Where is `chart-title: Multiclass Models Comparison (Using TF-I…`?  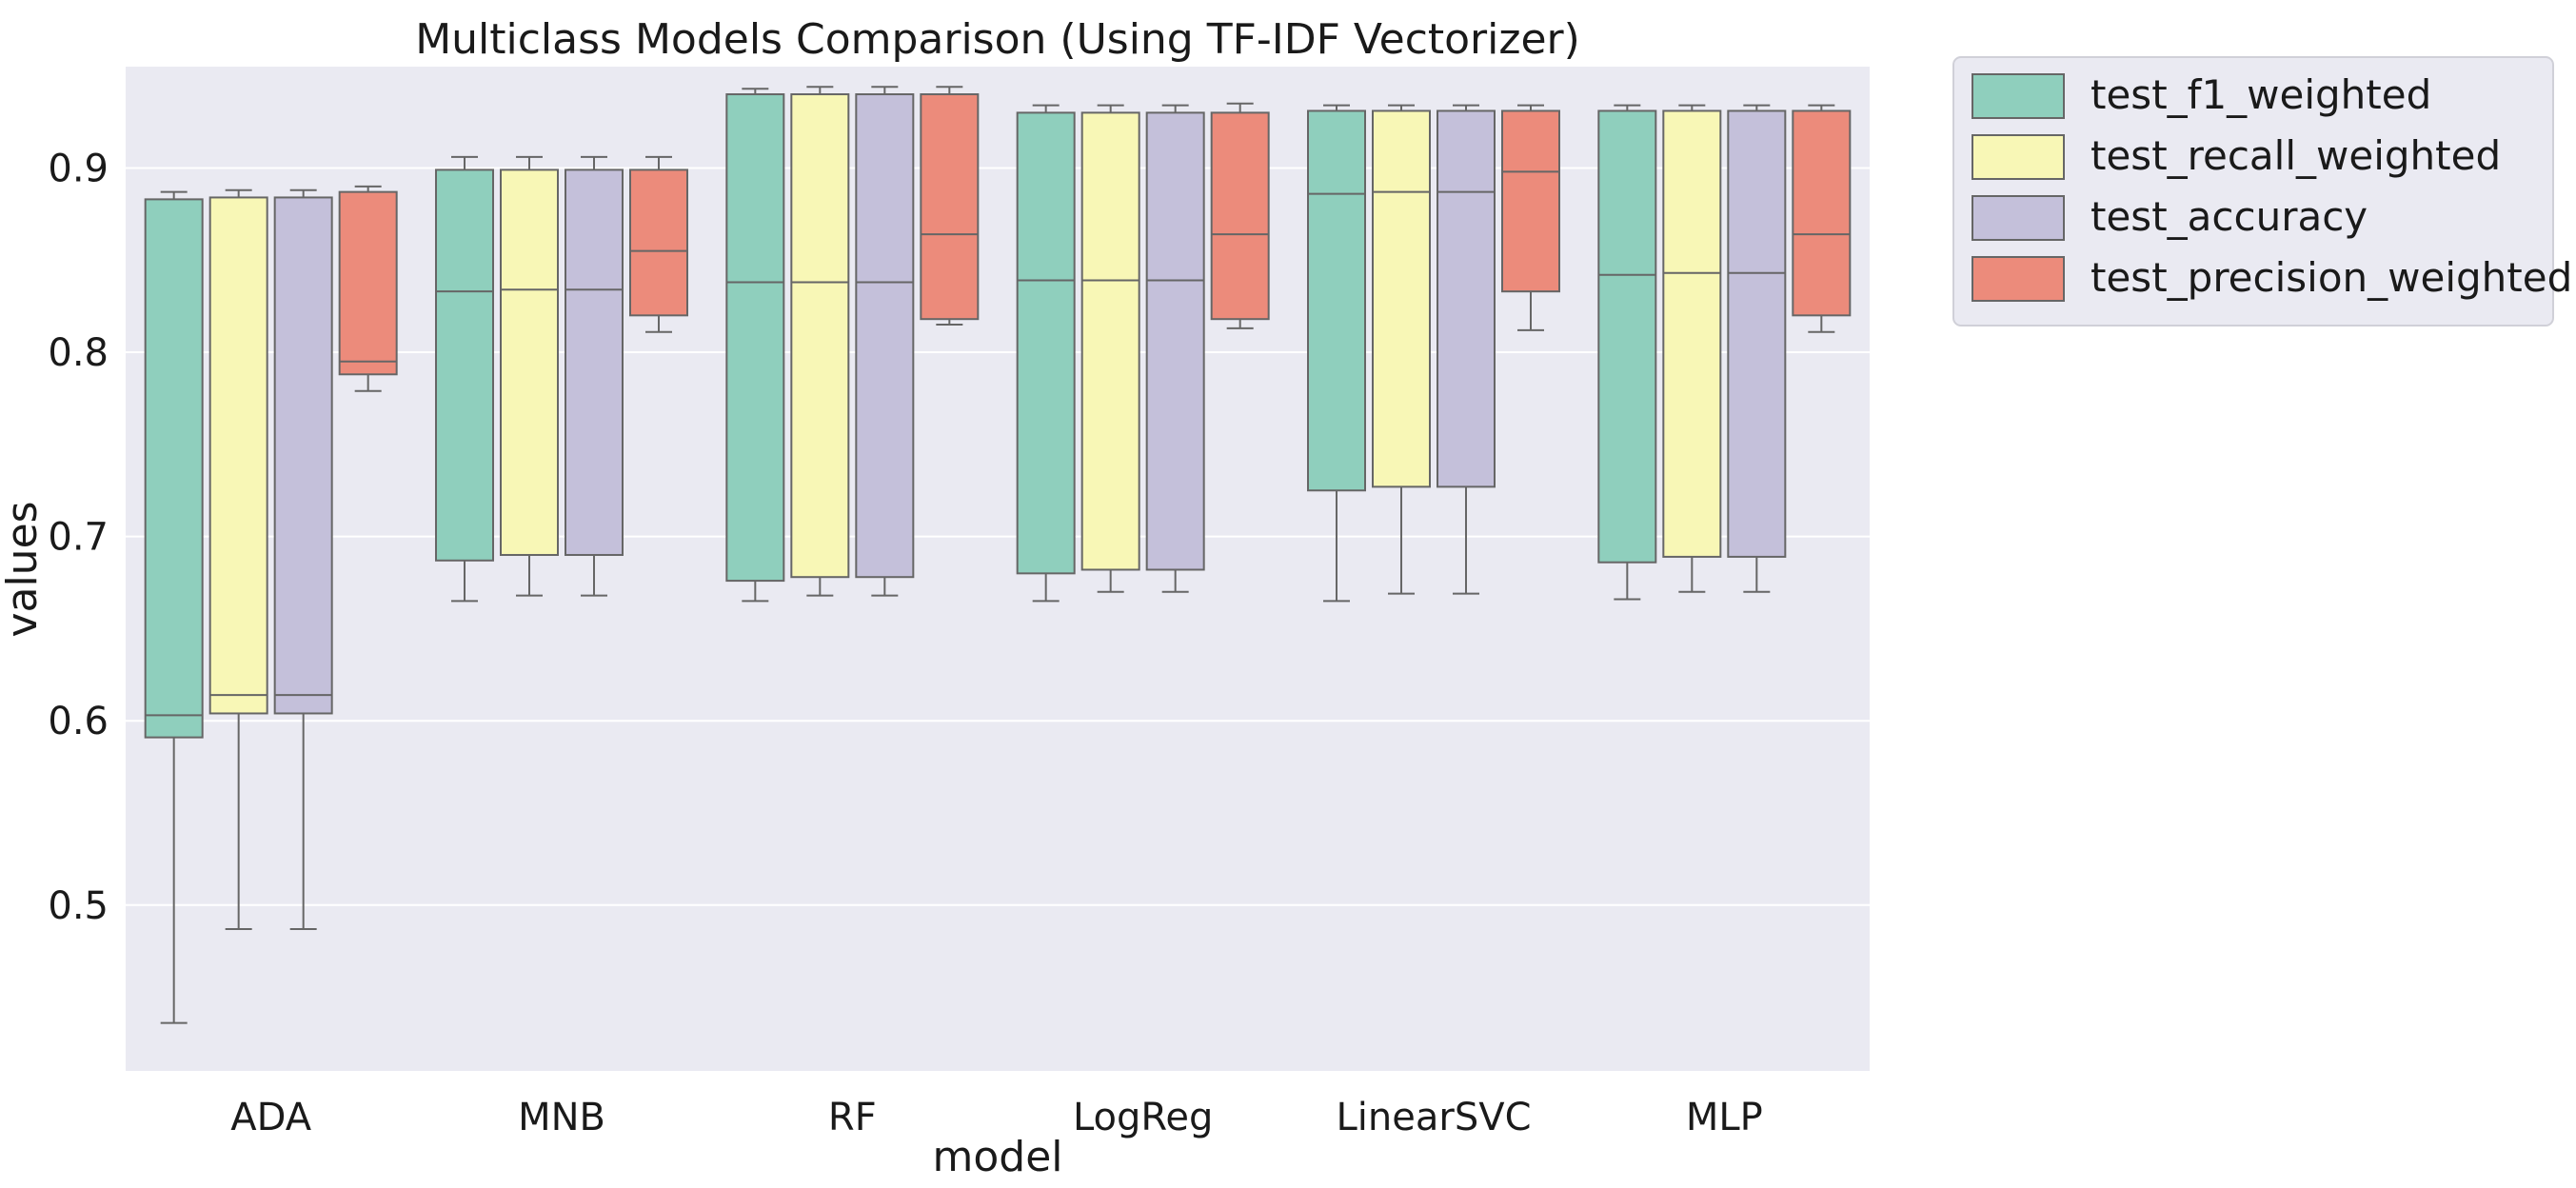 chart-title: Multiclass Models Comparison (Using TF-I… is located at coordinates (997, 40).